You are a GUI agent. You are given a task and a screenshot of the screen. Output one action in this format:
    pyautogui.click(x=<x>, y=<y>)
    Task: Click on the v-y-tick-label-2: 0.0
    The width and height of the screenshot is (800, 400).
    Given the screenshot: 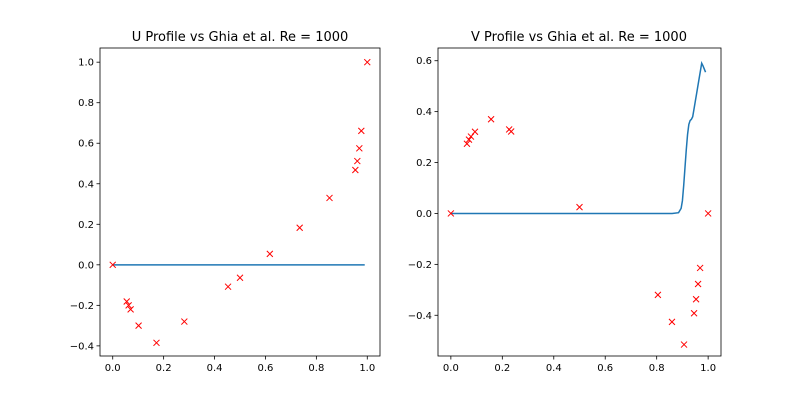 What is the action you would take?
    pyautogui.click(x=424, y=214)
    